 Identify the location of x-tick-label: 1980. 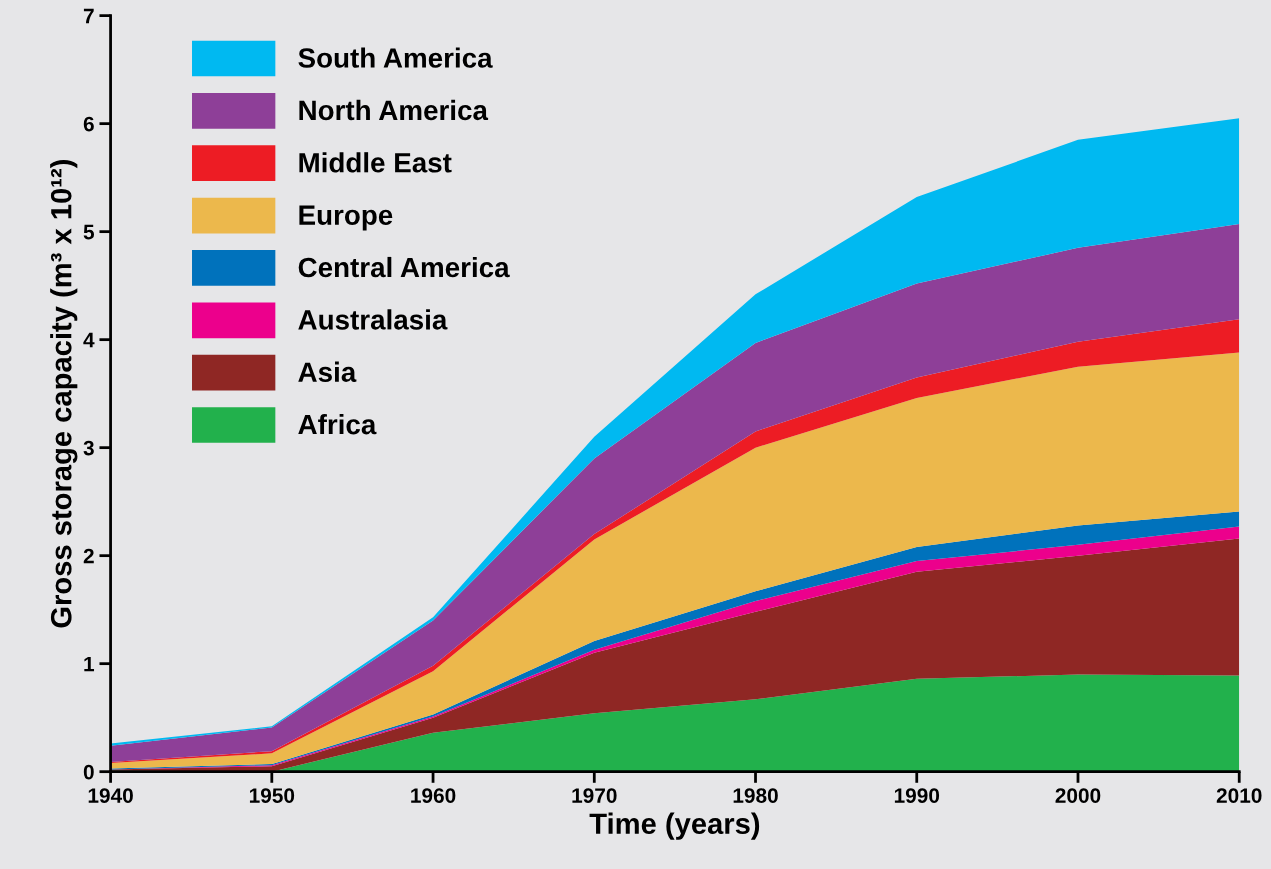
(755, 795).